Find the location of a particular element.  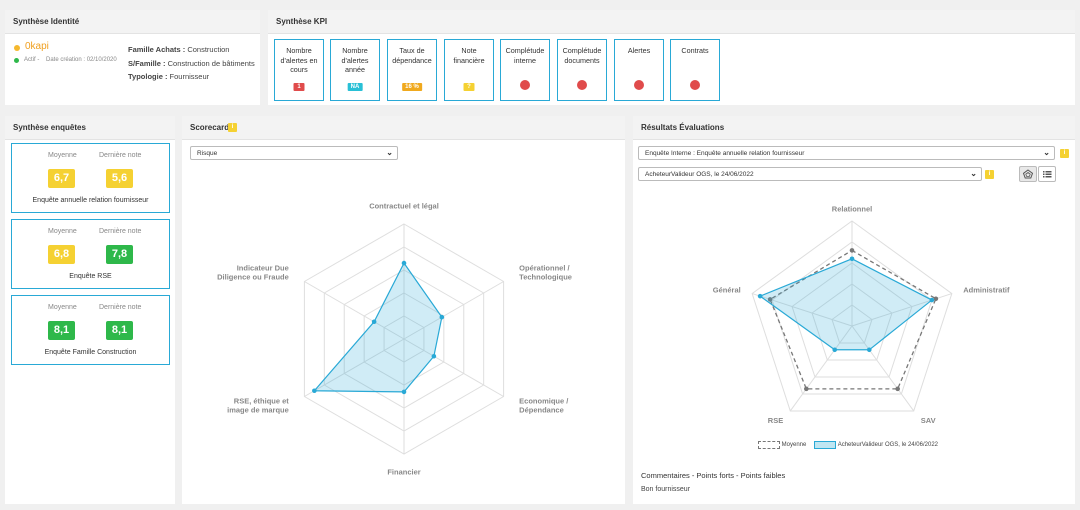

scorecard-select: Risque ⌄ is located at coordinates (294, 153).